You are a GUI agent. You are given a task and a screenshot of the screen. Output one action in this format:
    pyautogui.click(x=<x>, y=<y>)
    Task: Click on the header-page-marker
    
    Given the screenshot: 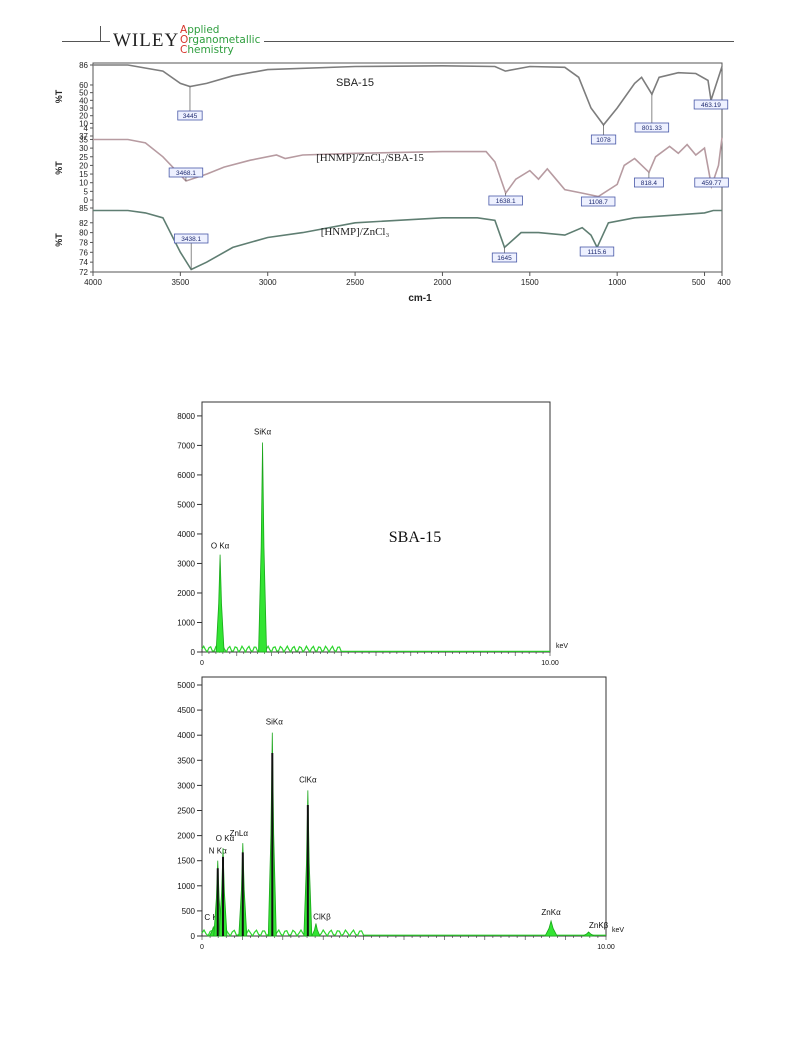 What is the action you would take?
    pyautogui.click(x=100, y=34)
    